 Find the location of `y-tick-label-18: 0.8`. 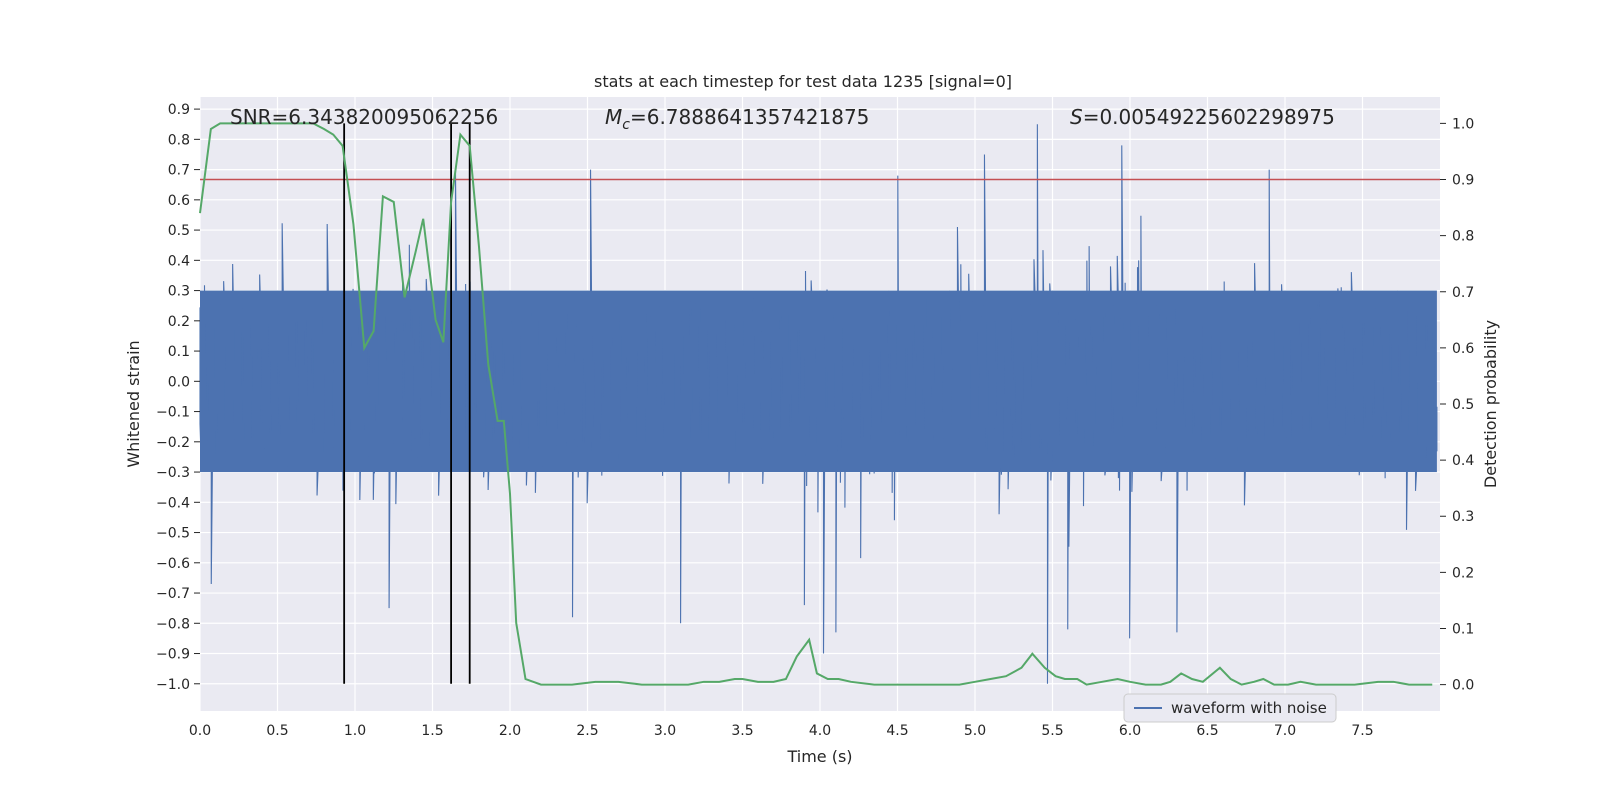

y-tick-label-18: 0.8 is located at coordinates (179, 140).